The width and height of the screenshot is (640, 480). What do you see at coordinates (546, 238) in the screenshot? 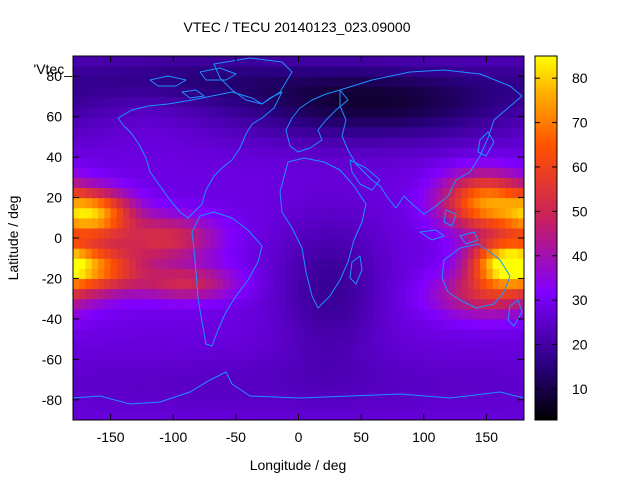
I see `colorbar` at bounding box center [546, 238].